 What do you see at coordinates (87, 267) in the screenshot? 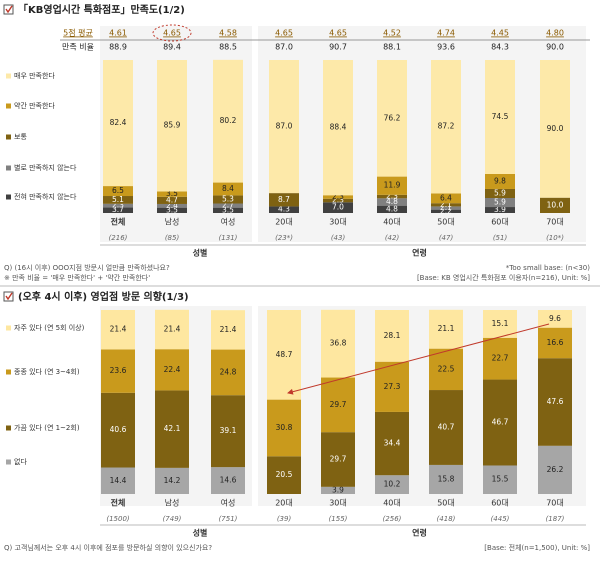
I see `footnote: Q) (16시 이후) OOO지점 방문시 얼만큼 만족하셨나요?` at bounding box center [87, 267].